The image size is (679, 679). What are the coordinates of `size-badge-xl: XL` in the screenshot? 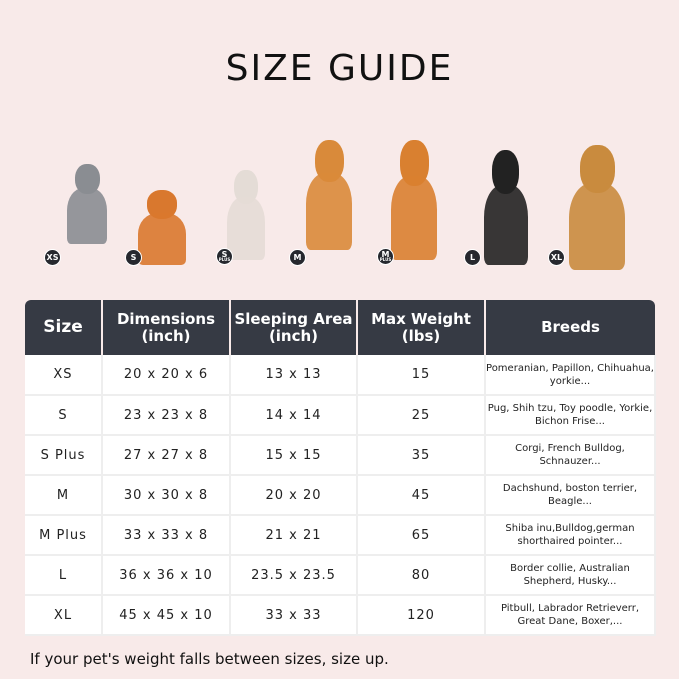 It's located at (556, 257).